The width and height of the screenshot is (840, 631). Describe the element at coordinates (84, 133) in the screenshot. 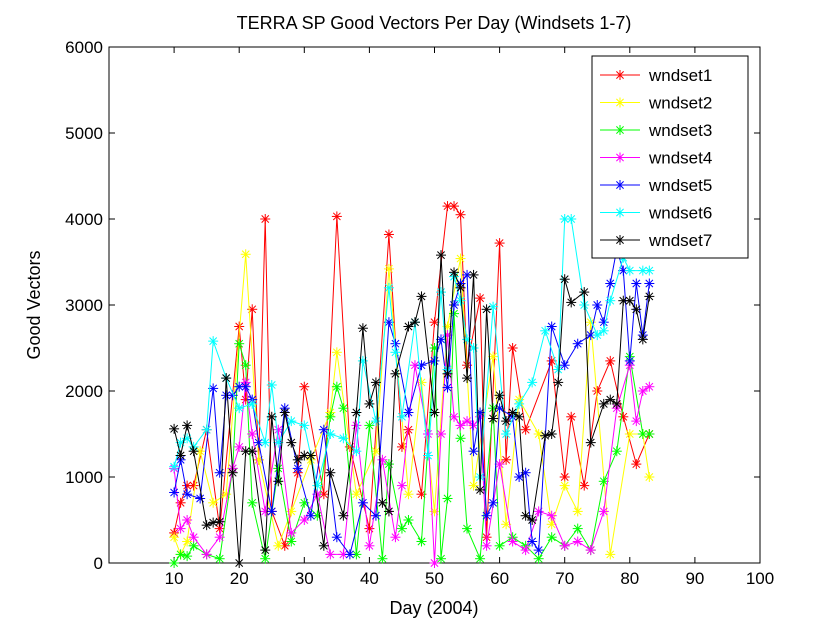

I see `y-tick-label: 5000` at that location.